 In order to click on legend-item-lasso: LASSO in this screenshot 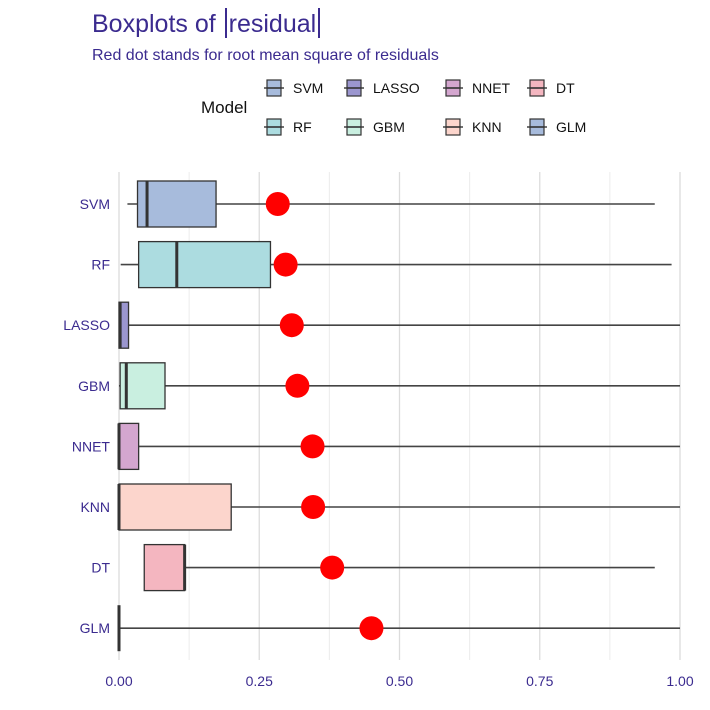, I will do `click(381, 88)`.